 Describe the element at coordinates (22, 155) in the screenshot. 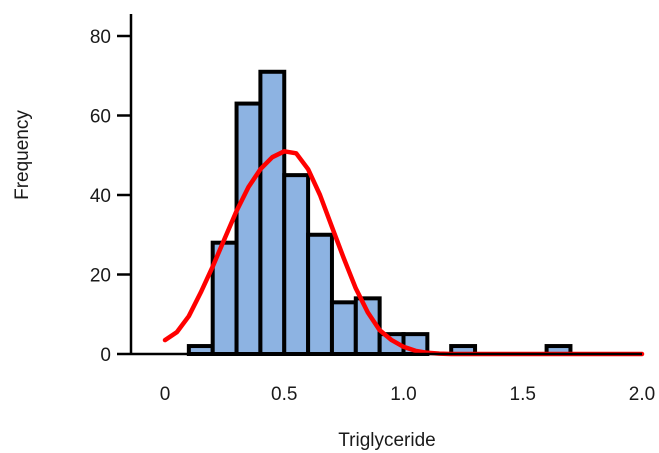

I see `y-axis-title: Frequency` at that location.